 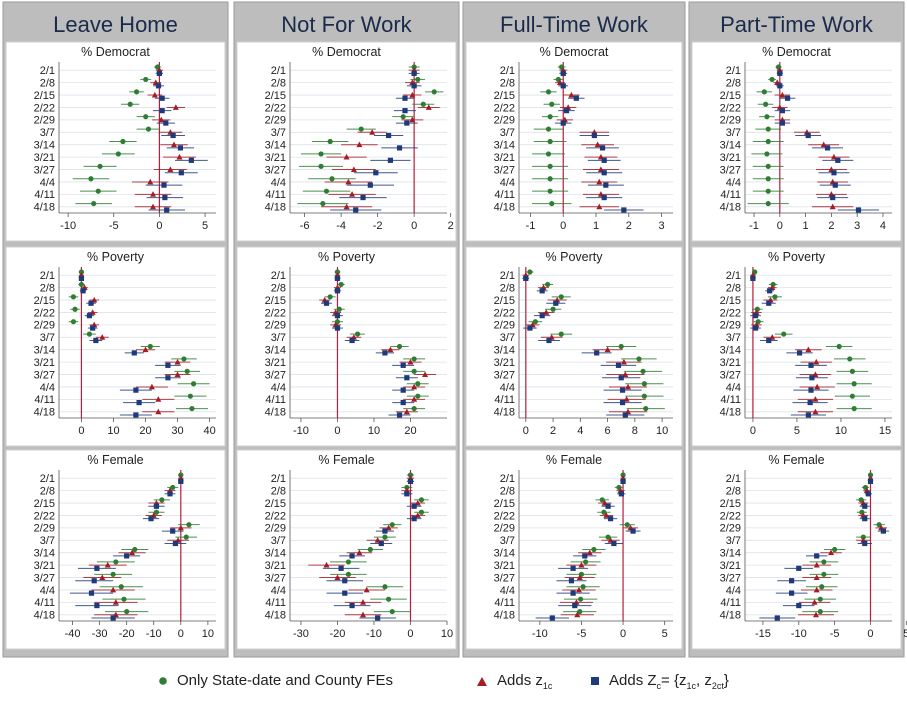 I want to click on x-tick-label: -1, so click(x=531, y=226).